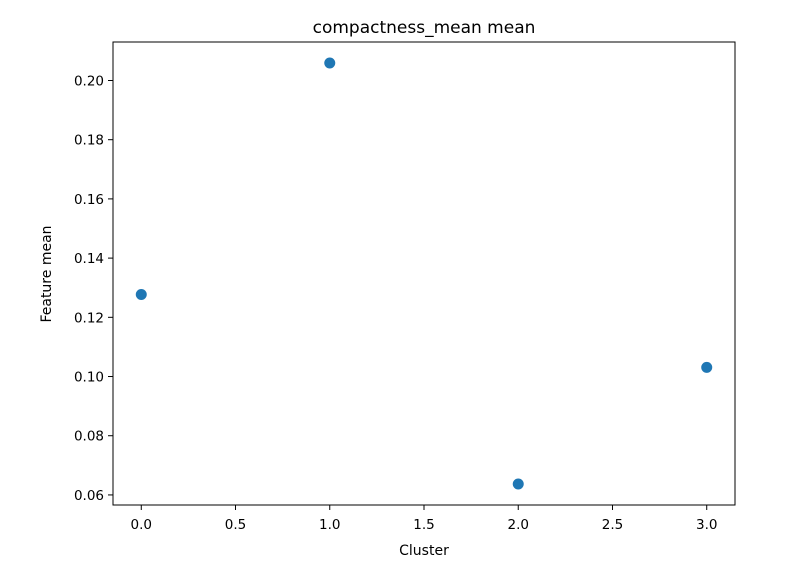  I want to click on x-tick-label: 0.0, so click(141, 525).